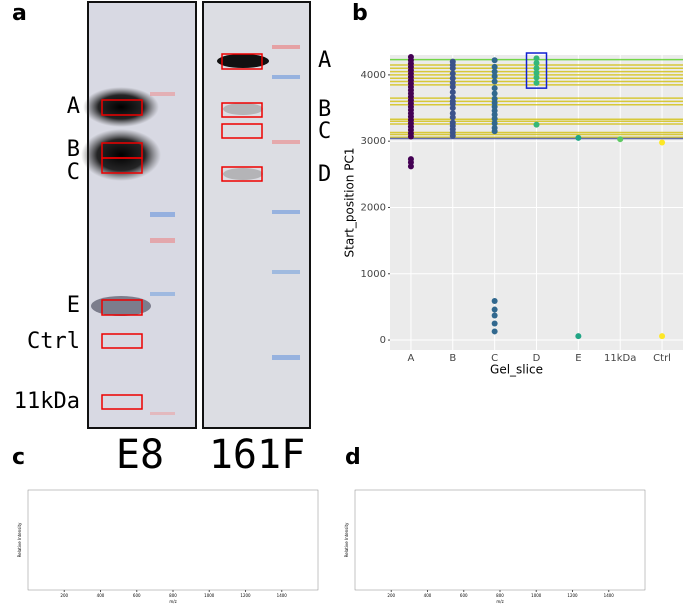  Describe the element at coordinates (516, 370) in the screenshot. I see `x-axis-label: Gel_slice` at that location.